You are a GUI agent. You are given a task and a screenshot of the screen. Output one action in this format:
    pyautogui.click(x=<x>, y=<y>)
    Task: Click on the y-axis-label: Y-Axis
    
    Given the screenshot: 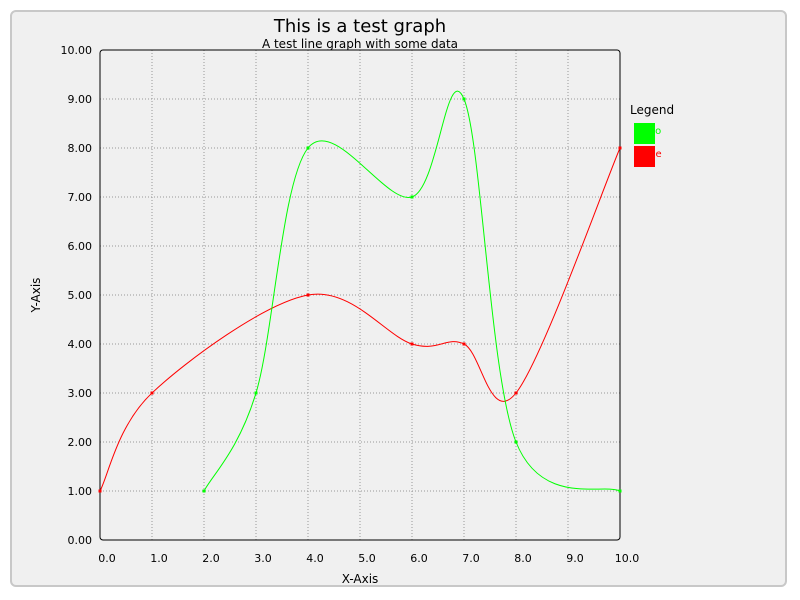 What is the action you would take?
    pyautogui.click(x=36, y=296)
    